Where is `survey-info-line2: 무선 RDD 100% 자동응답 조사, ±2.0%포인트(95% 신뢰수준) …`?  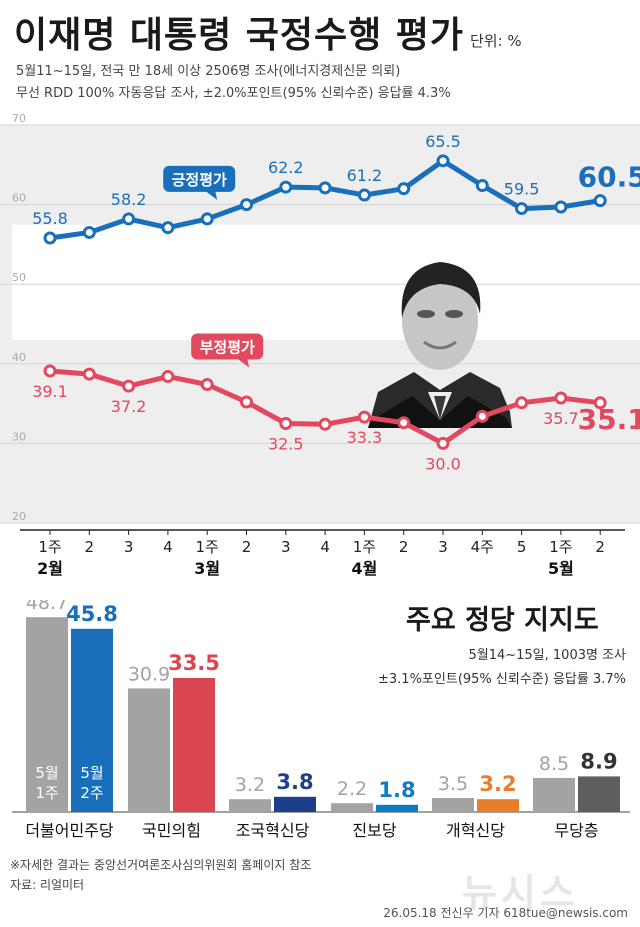 survey-info-line2: 무선 RDD 100% 자동응답 조사, ±2.0%포인트(95% 신뢰수준) … is located at coordinates (233, 93).